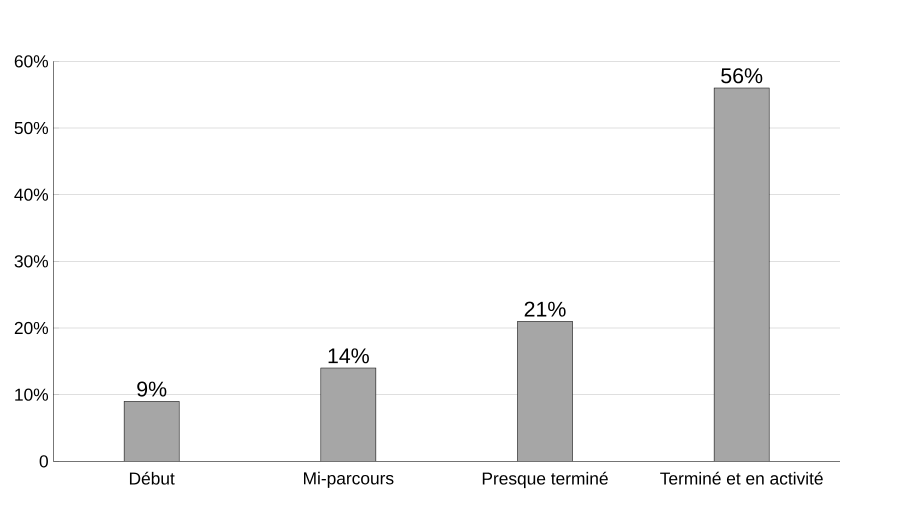 This screenshot has height=512, width=904. I want to click on y-tick-label: 60%, so click(31, 61).